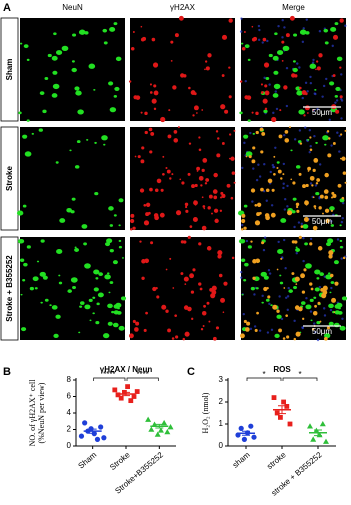 The width and height of the screenshot is (351, 505). What do you see at coordinates (263, 374) in the screenshot?
I see `significance-label: *` at bounding box center [263, 374].